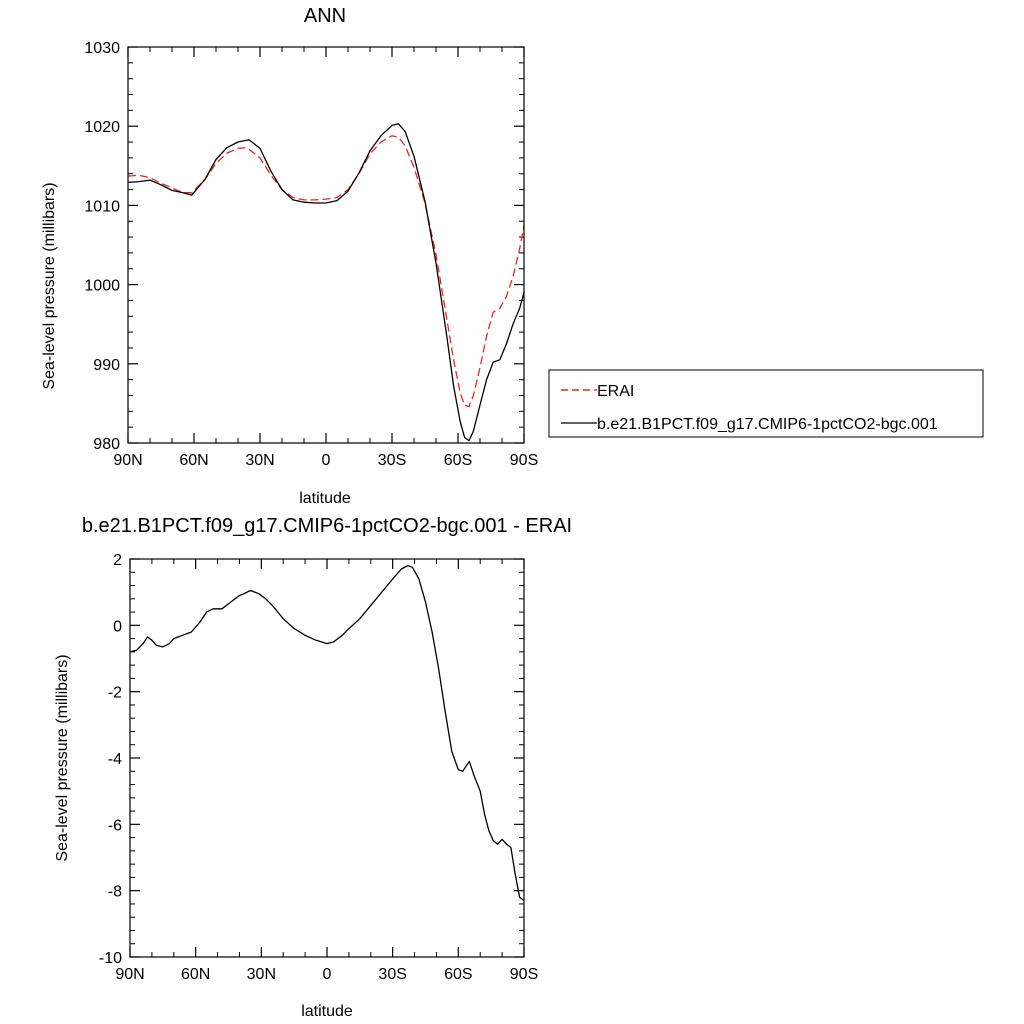 The image size is (1024, 1024). Describe the element at coordinates (615, 391) in the screenshot. I see `legend-label-erai: ERAI` at that location.